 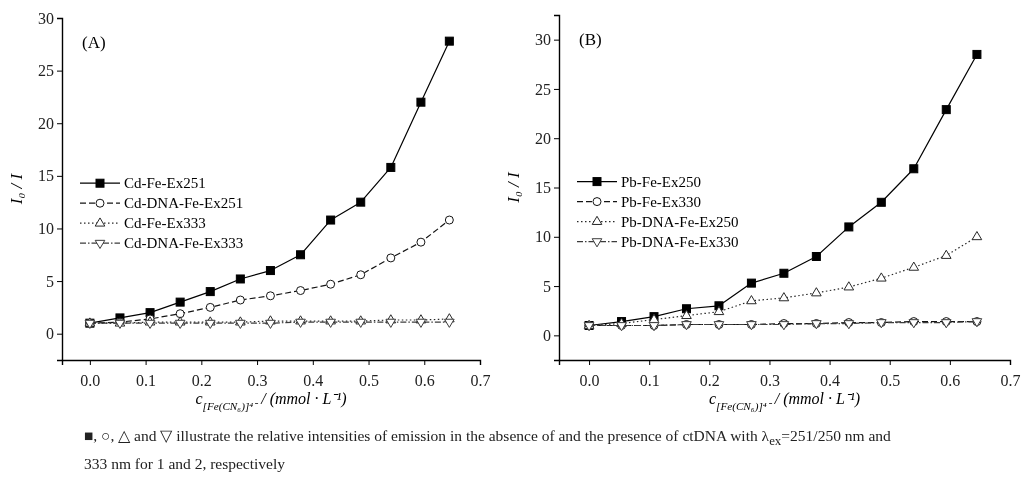 What do you see at coordinates (184, 203) in the screenshot?
I see `legend-label: Cd-DNA-Fe-Ex251` at bounding box center [184, 203].